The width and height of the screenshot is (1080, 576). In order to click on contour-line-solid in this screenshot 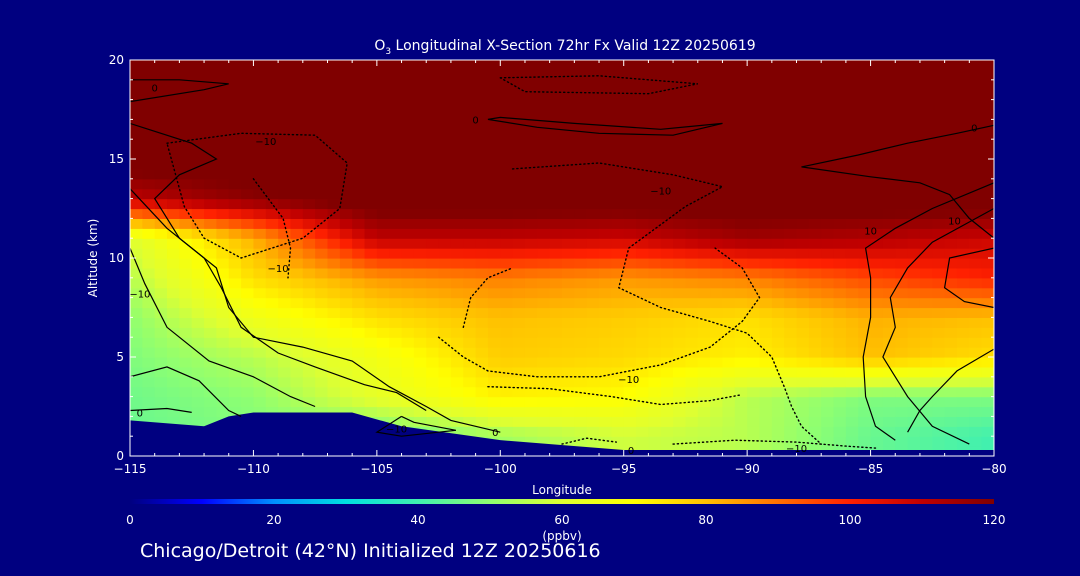, I will do `click(968, 278)`.